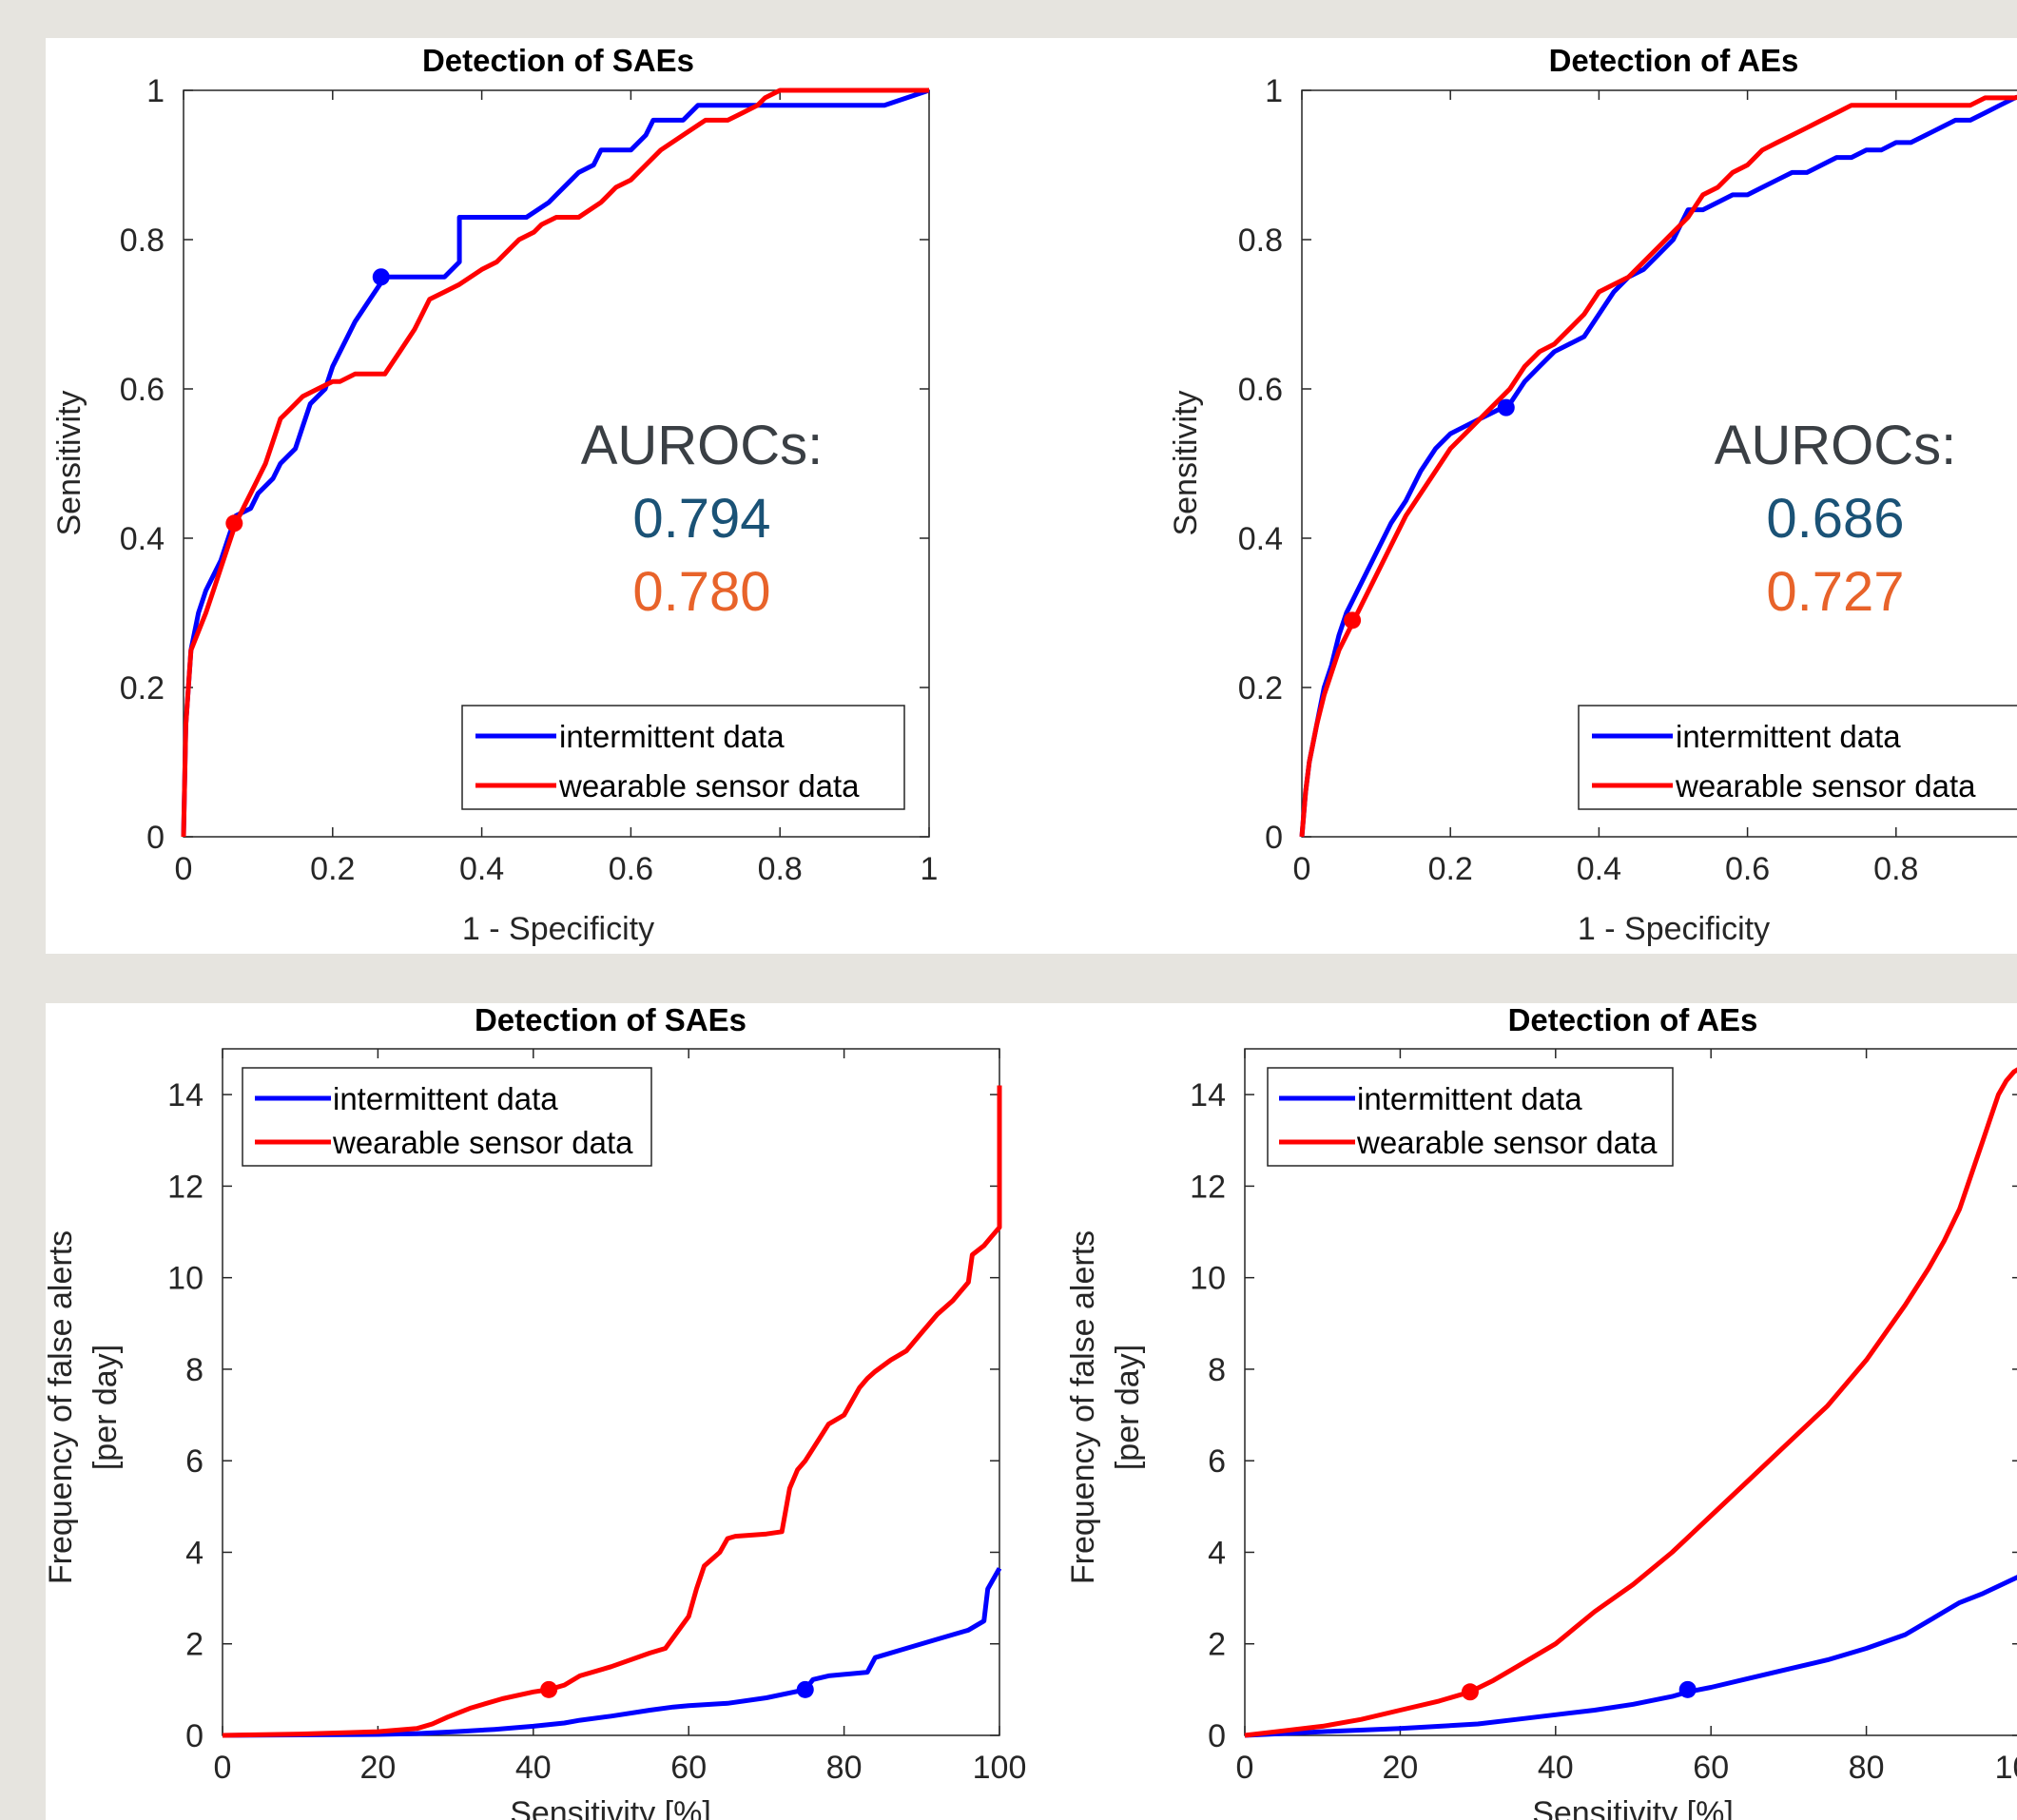  What do you see at coordinates (194, 1461) in the screenshot?
I see `y-tick-label: 6` at bounding box center [194, 1461].